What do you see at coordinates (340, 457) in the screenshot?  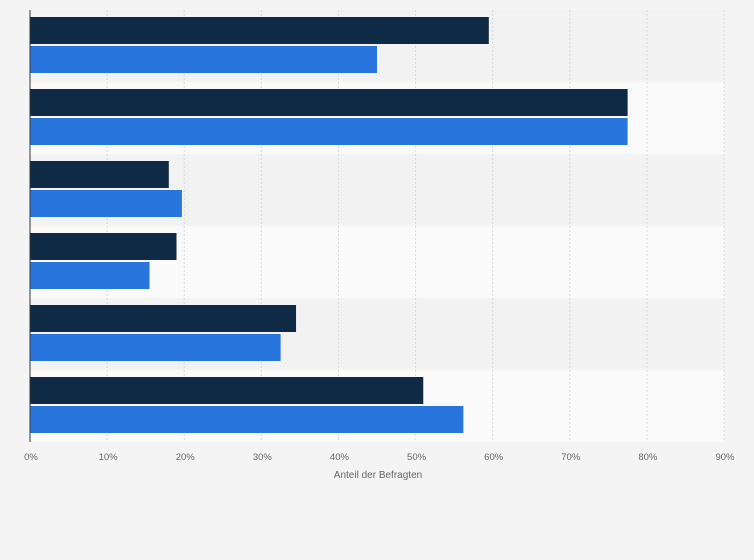 I see `x-tick-label: 40%` at bounding box center [340, 457].